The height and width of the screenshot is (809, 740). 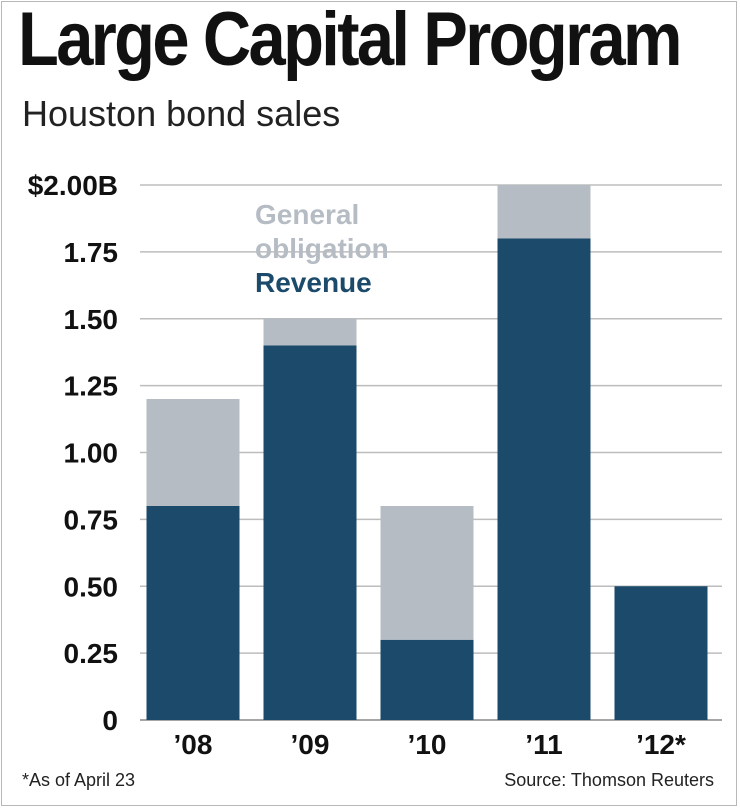 What do you see at coordinates (73, 185) in the screenshot?
I see `y-tick-label: $2.00B` at bounding box center [73, 185].